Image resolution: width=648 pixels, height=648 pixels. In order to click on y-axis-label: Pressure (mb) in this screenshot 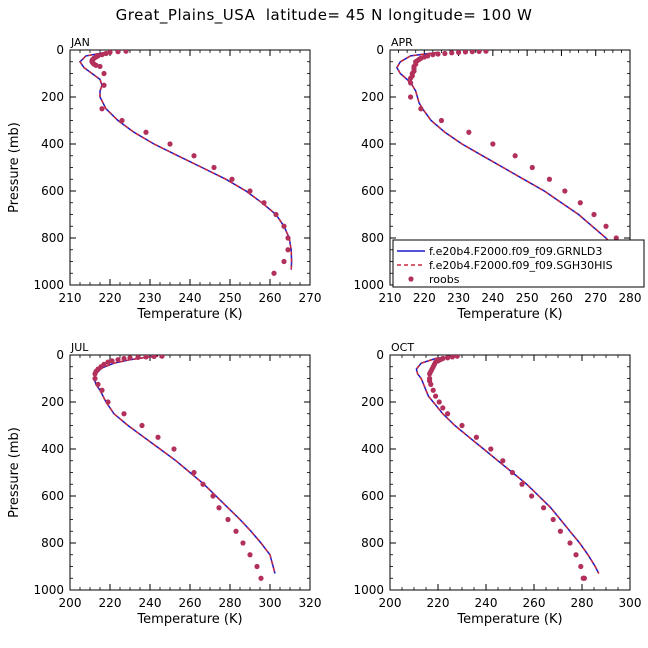, I will do `click(14, 472)`.